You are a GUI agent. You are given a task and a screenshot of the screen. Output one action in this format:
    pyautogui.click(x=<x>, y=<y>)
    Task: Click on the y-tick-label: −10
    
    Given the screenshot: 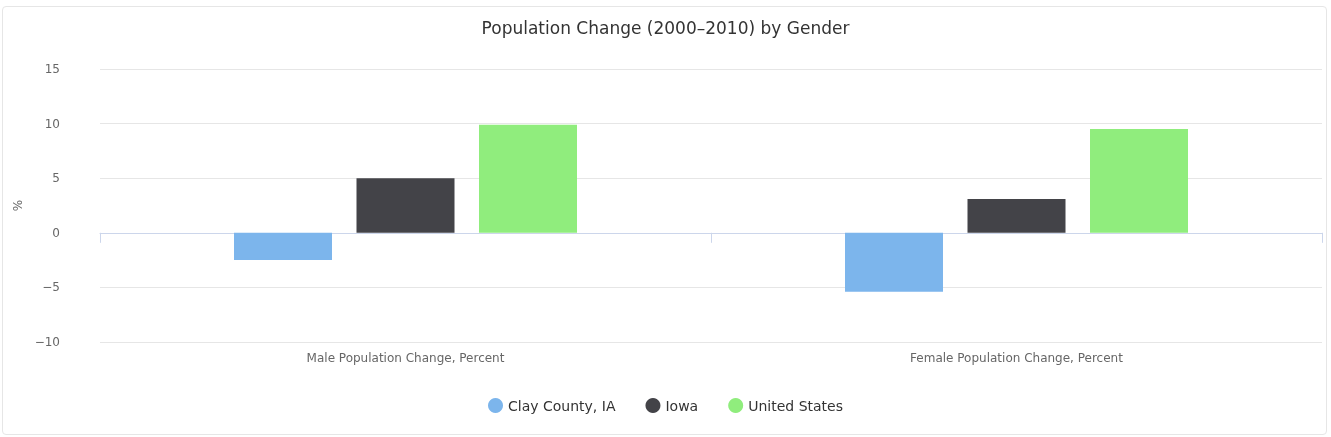 What is the action you would take?
    pyautogui.click(x=47, y=342)
    